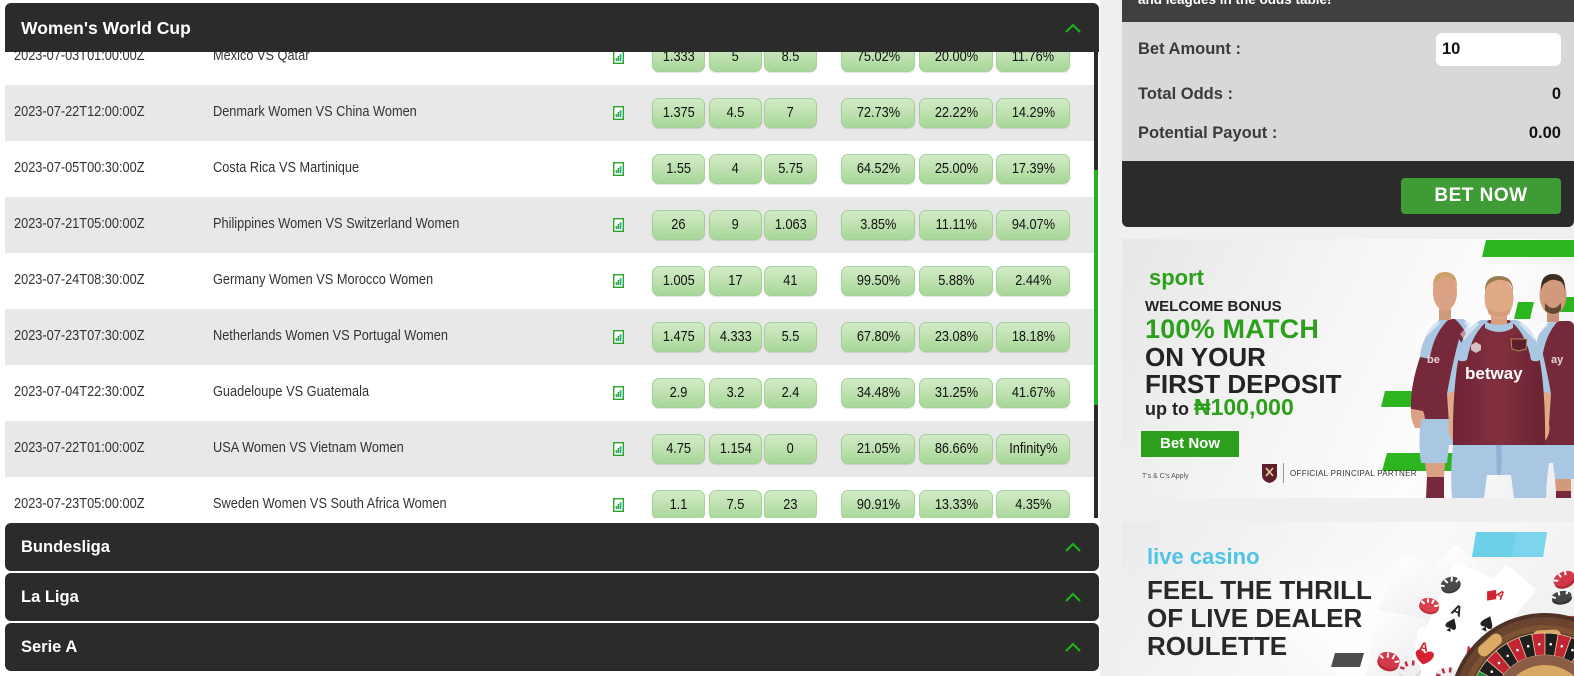  Describe the element at coordinates (1494, 373) in the screenshot. I see `svg-text: betway` at that location.